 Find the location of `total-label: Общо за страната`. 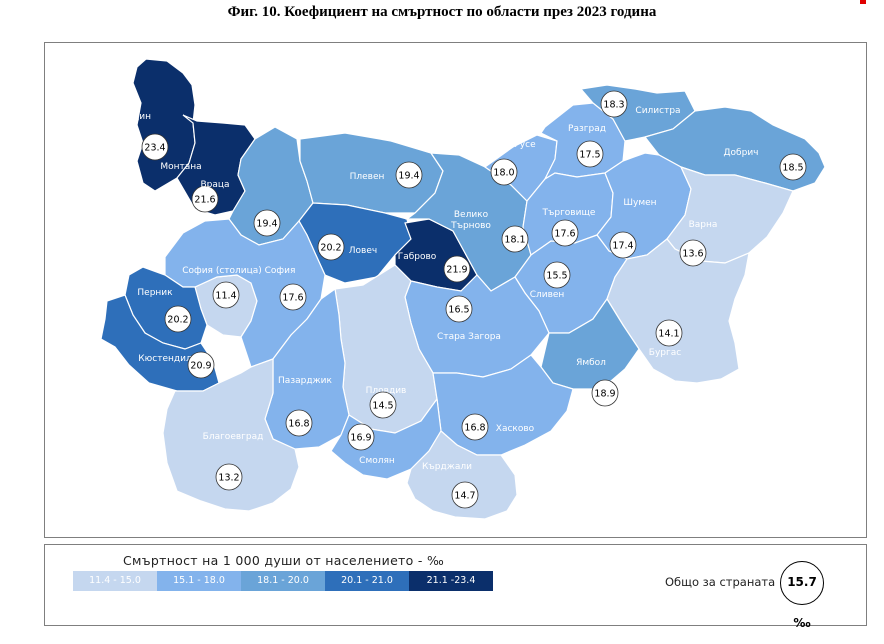

total-label: Общо за страната is located at coordinates (720, 582).